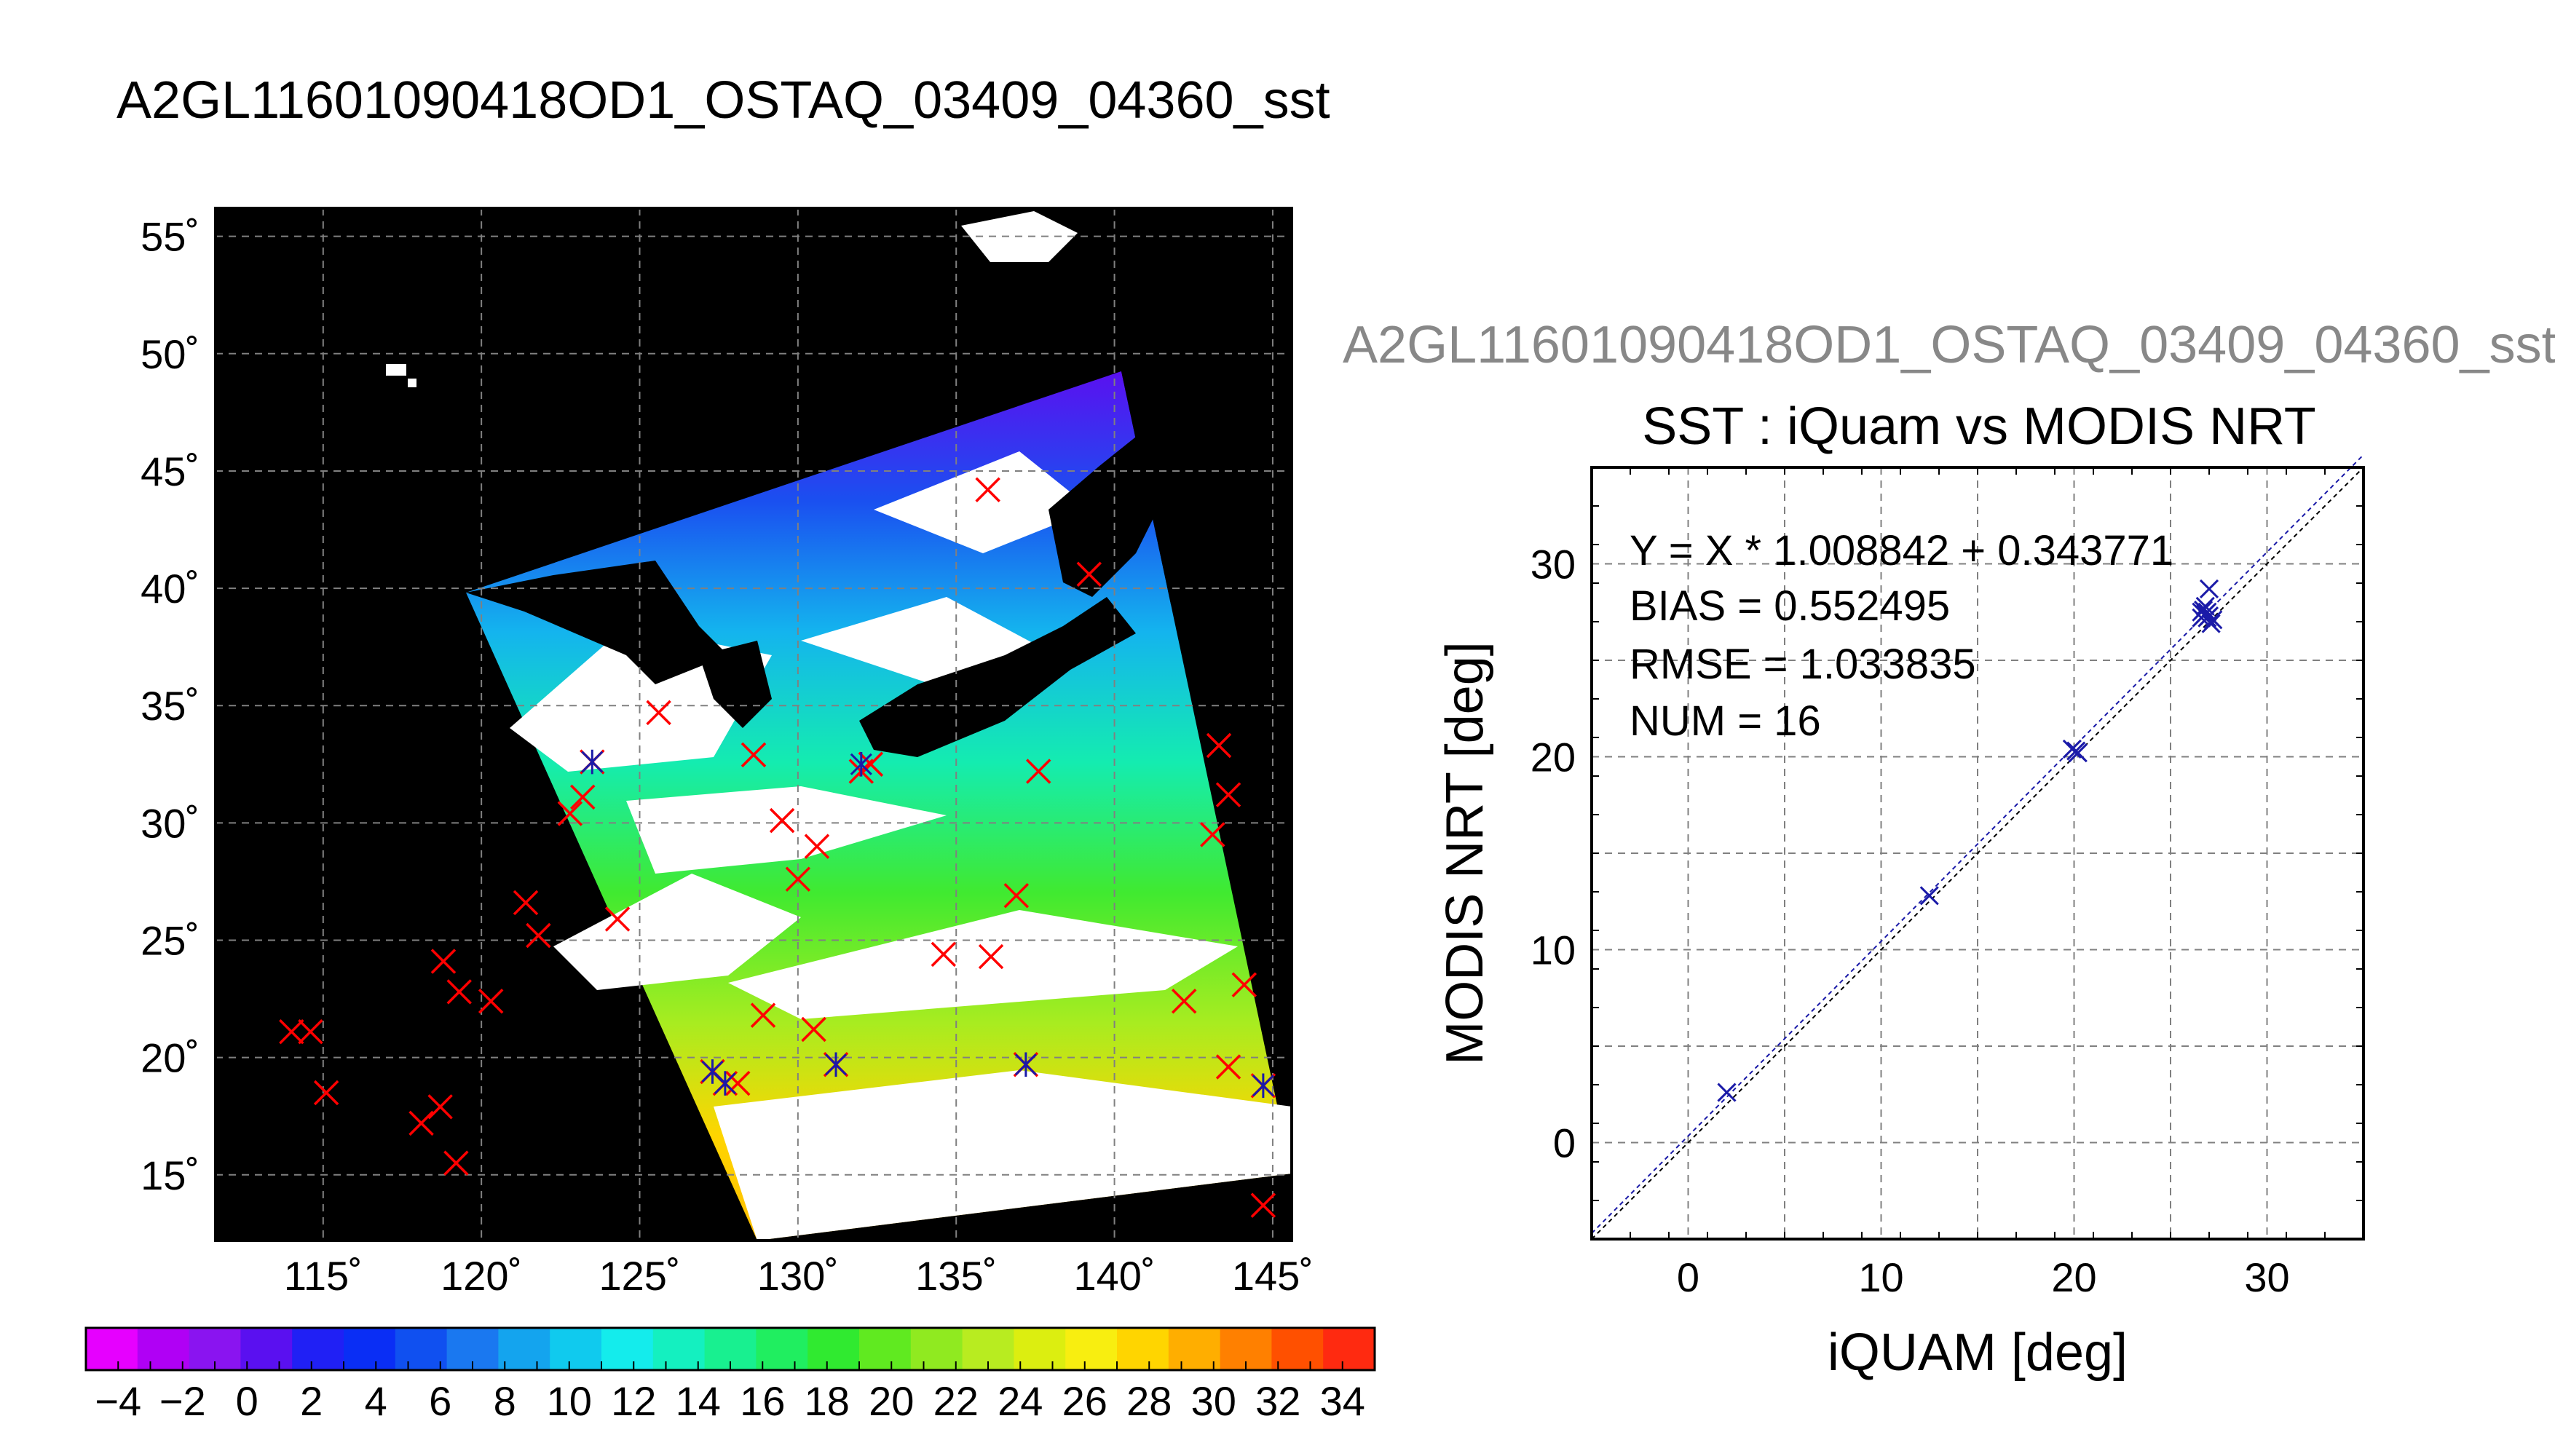  I want to click on y-tick-label: 10, so click(1553, 950).